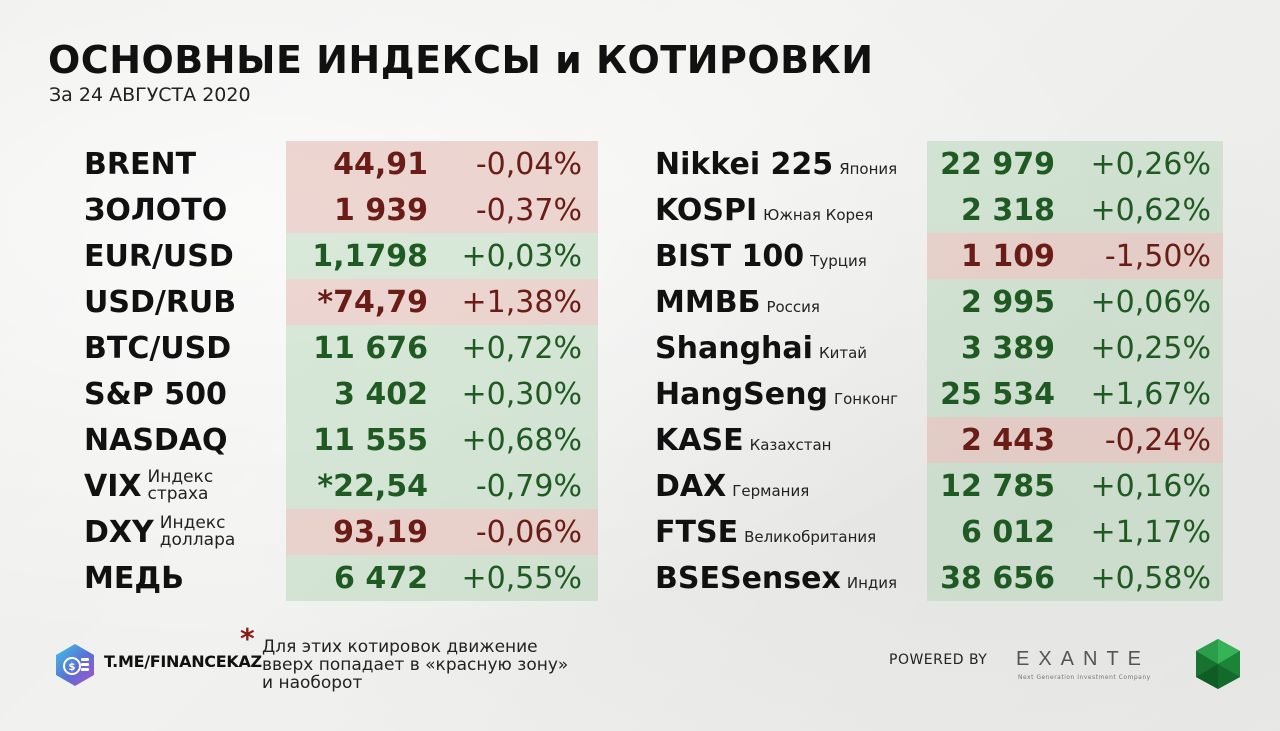 Image resolution: width=1280 pixels, height=731 pixels. I want to click on ticker-label: BTC/USD, so click(158, 348).